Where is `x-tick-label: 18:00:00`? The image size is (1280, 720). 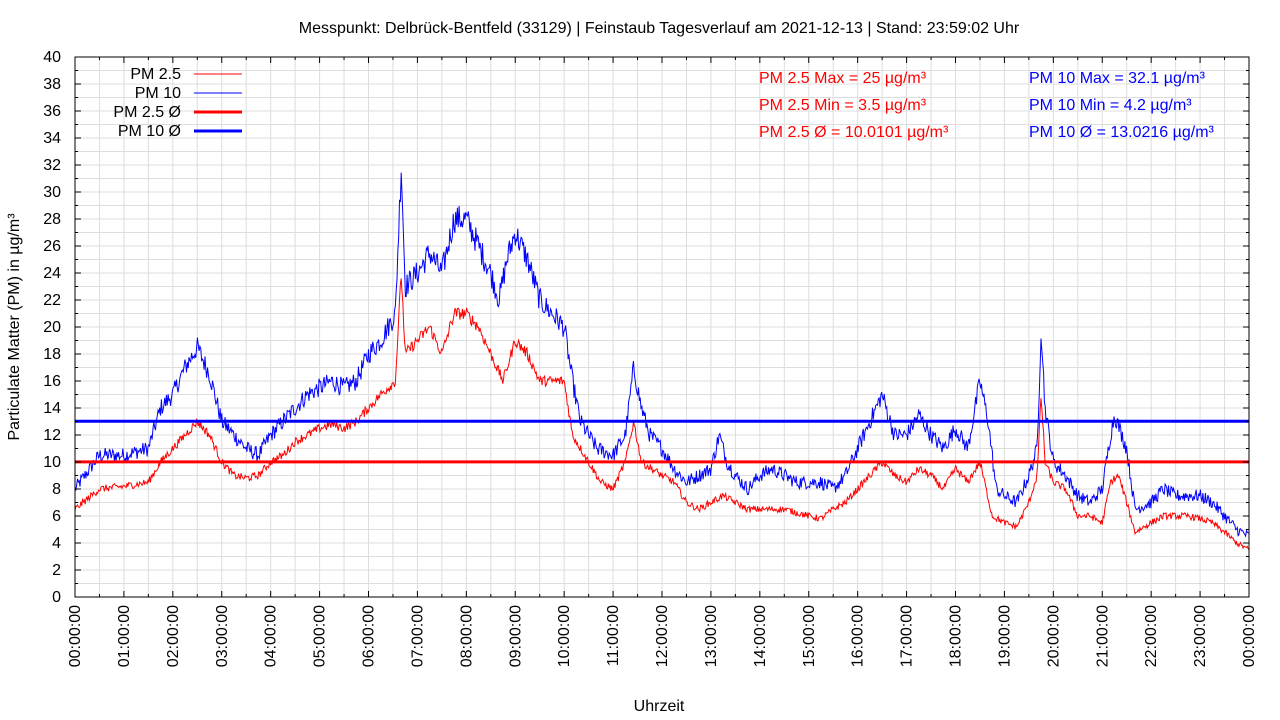 x-tick-label: 18:00:00 is located at coordinates (956, 636).